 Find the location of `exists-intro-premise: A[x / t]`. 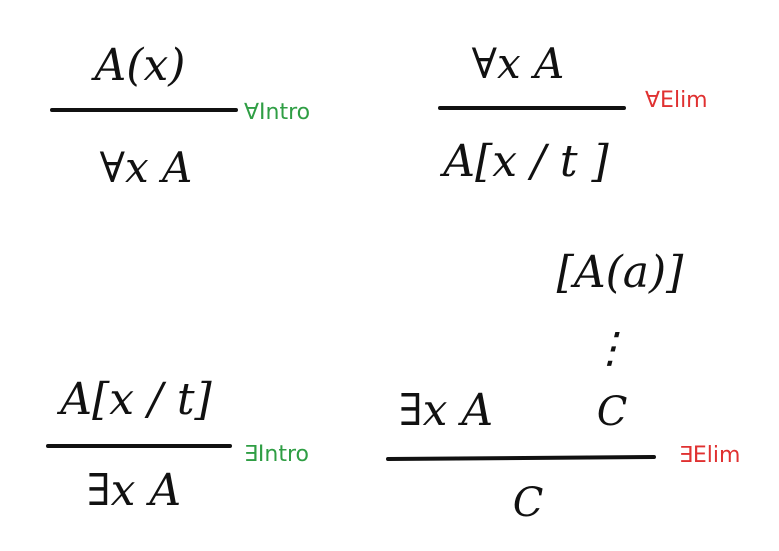

exists-intro-premise: A[x / t] is located at coordinates (134, 399).